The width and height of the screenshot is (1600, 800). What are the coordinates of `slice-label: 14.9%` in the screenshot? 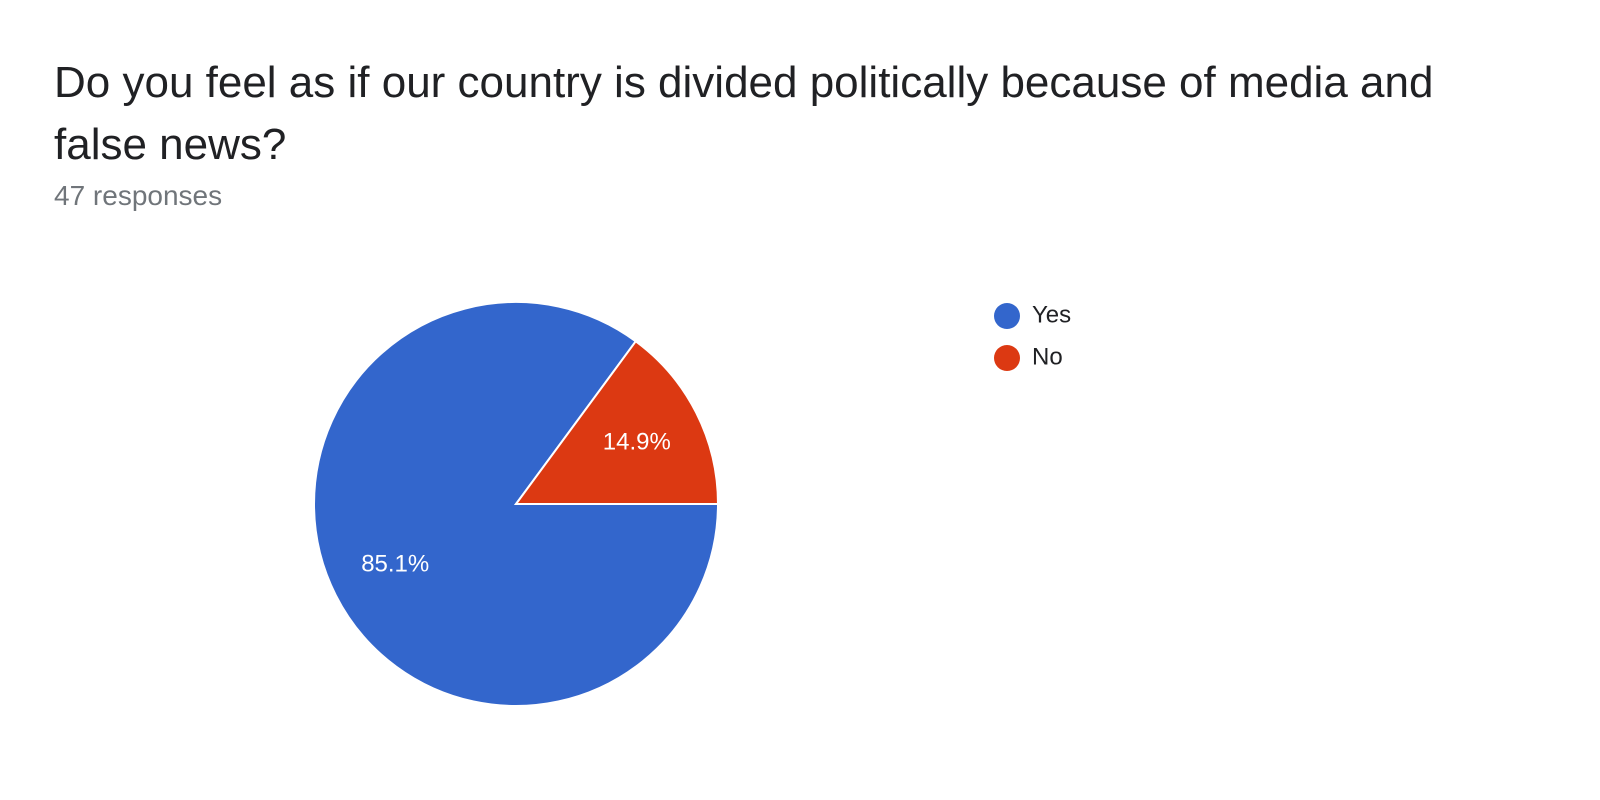 It's located at (637, 441).